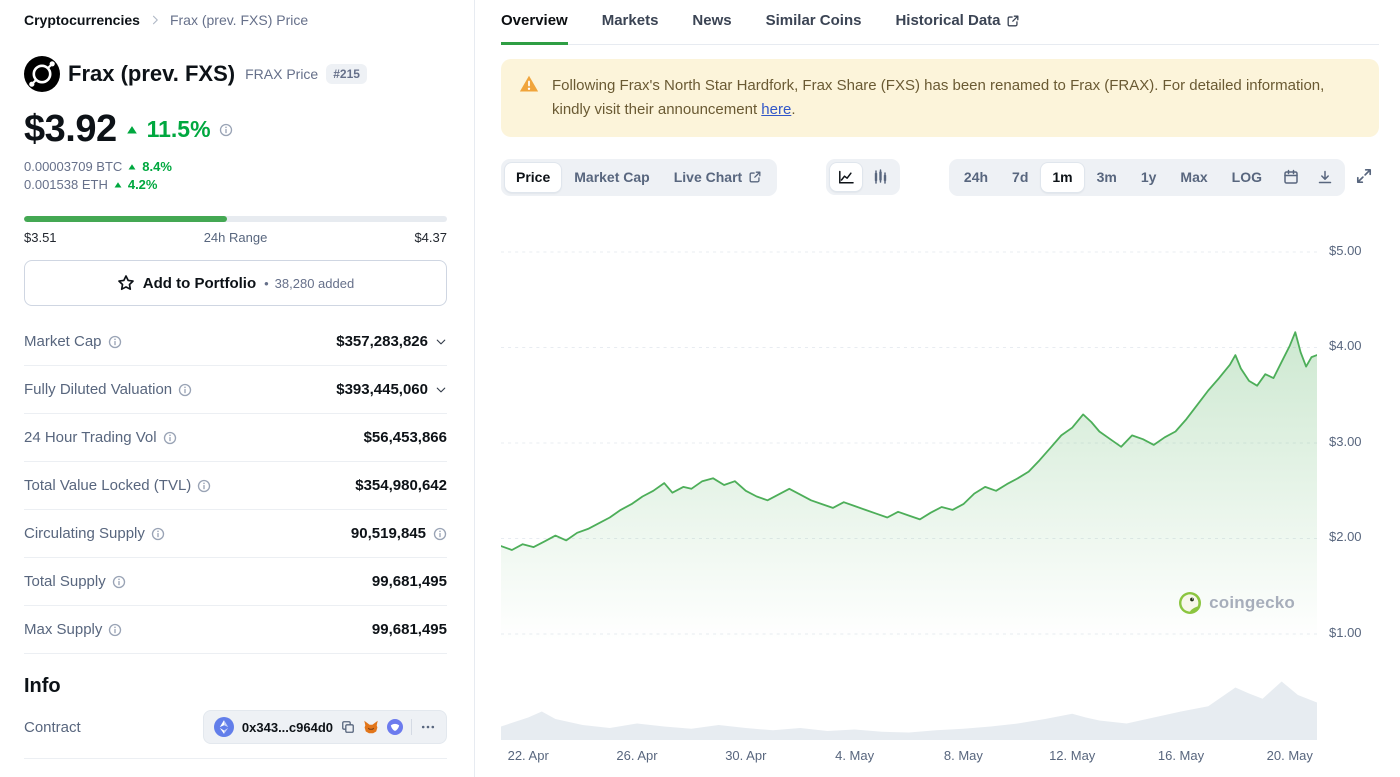 Image resolution: width=1400 pixels, height=777 pixels. I want to click on button-label: 3m, so click(1106, 177).